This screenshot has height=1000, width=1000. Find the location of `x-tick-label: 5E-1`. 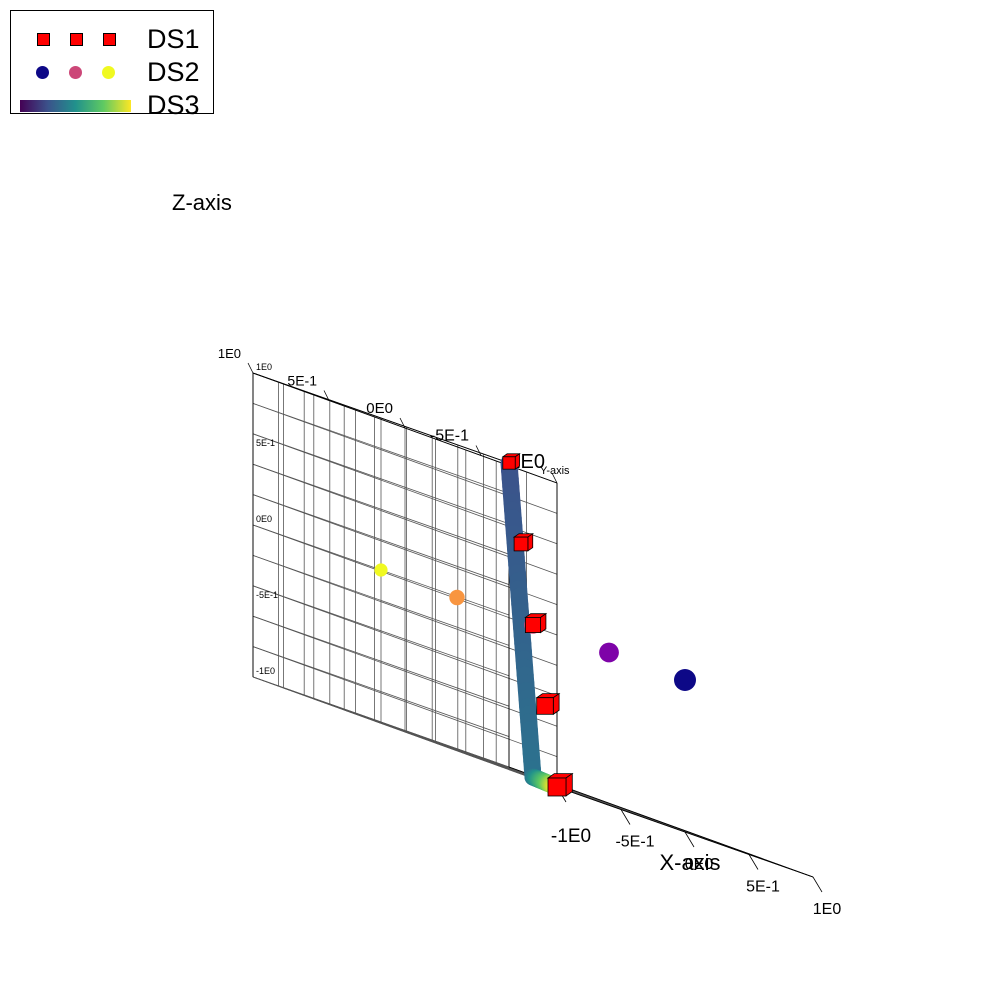

x-tick-label: 5E-1 is located at coordinates (763, 887).